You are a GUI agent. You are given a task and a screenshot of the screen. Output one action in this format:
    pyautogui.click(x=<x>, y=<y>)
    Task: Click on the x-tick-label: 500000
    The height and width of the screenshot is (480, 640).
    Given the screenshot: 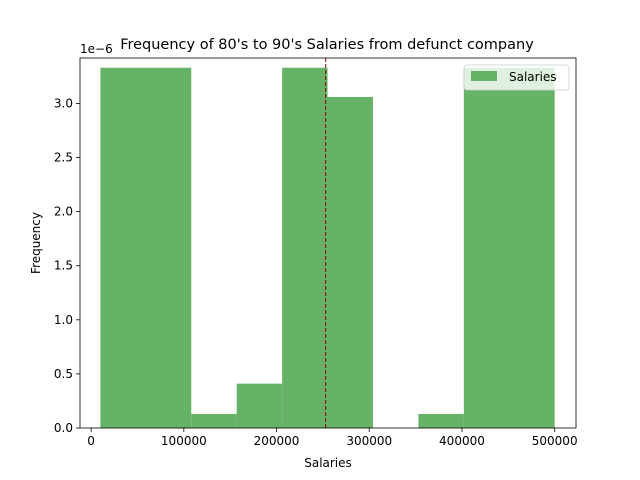 What is the action you would take?
    pyautogui.click(x=555, y=441)
    